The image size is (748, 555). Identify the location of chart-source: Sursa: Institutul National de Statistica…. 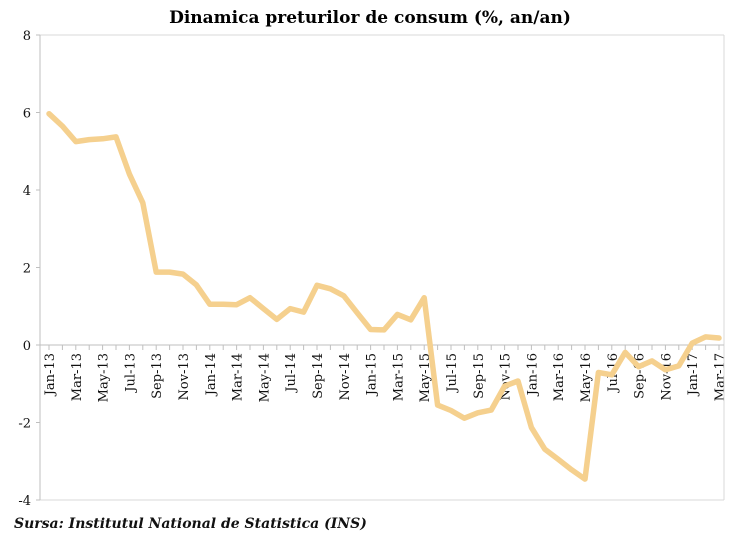
(190, 524).